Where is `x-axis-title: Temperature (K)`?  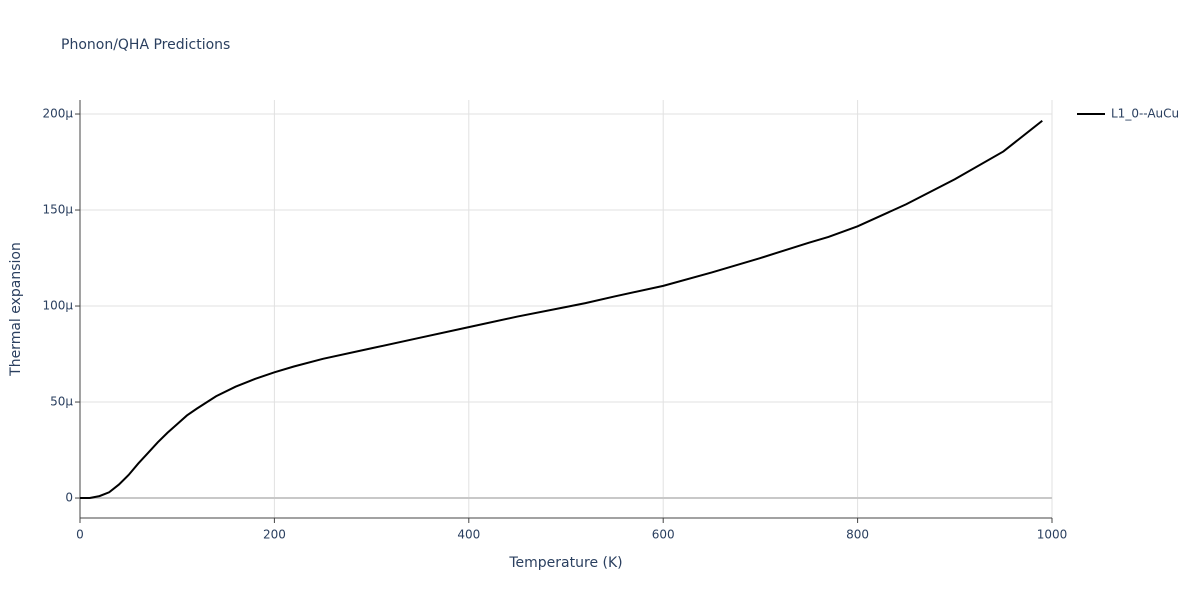
x-axis-title: Temperature (K) is located at coordinates (565, 563).